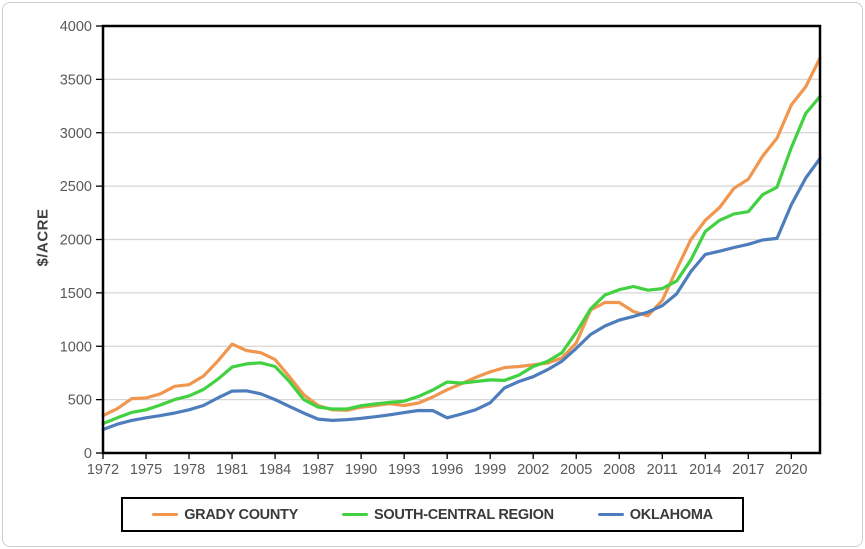 This screenshot has height=549, width=865. Describe the element at coordinates (662, 470) in the screenshot. I see `x-axis-tick-label: 2011` at that location.